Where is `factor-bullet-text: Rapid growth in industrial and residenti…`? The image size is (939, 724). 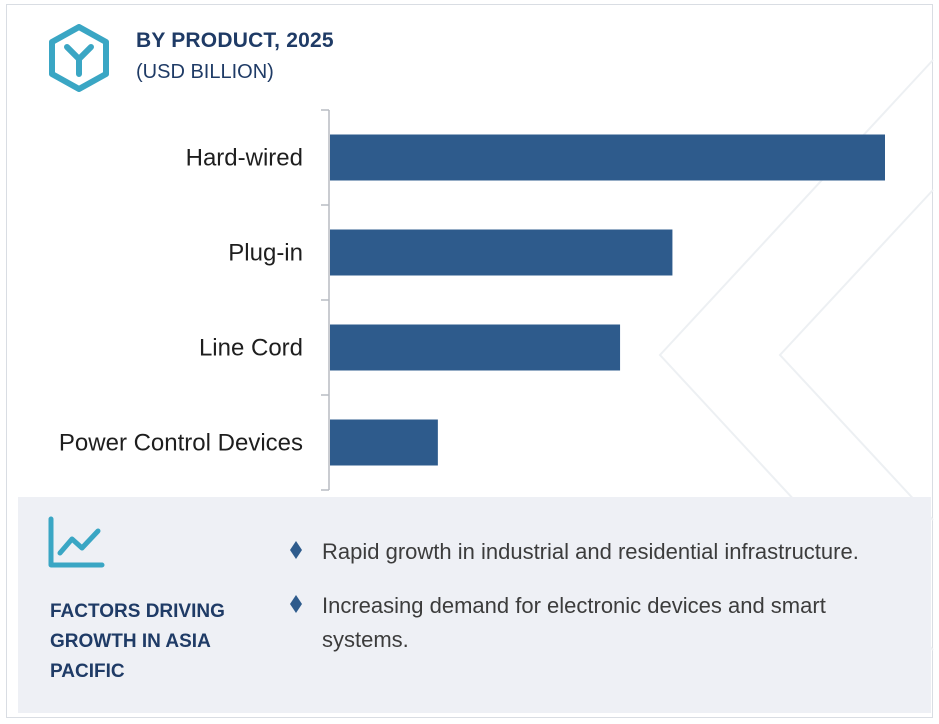
factor-bullet-text: Rapid growth in industrial and residenti… is located at coordinates (590, 551).